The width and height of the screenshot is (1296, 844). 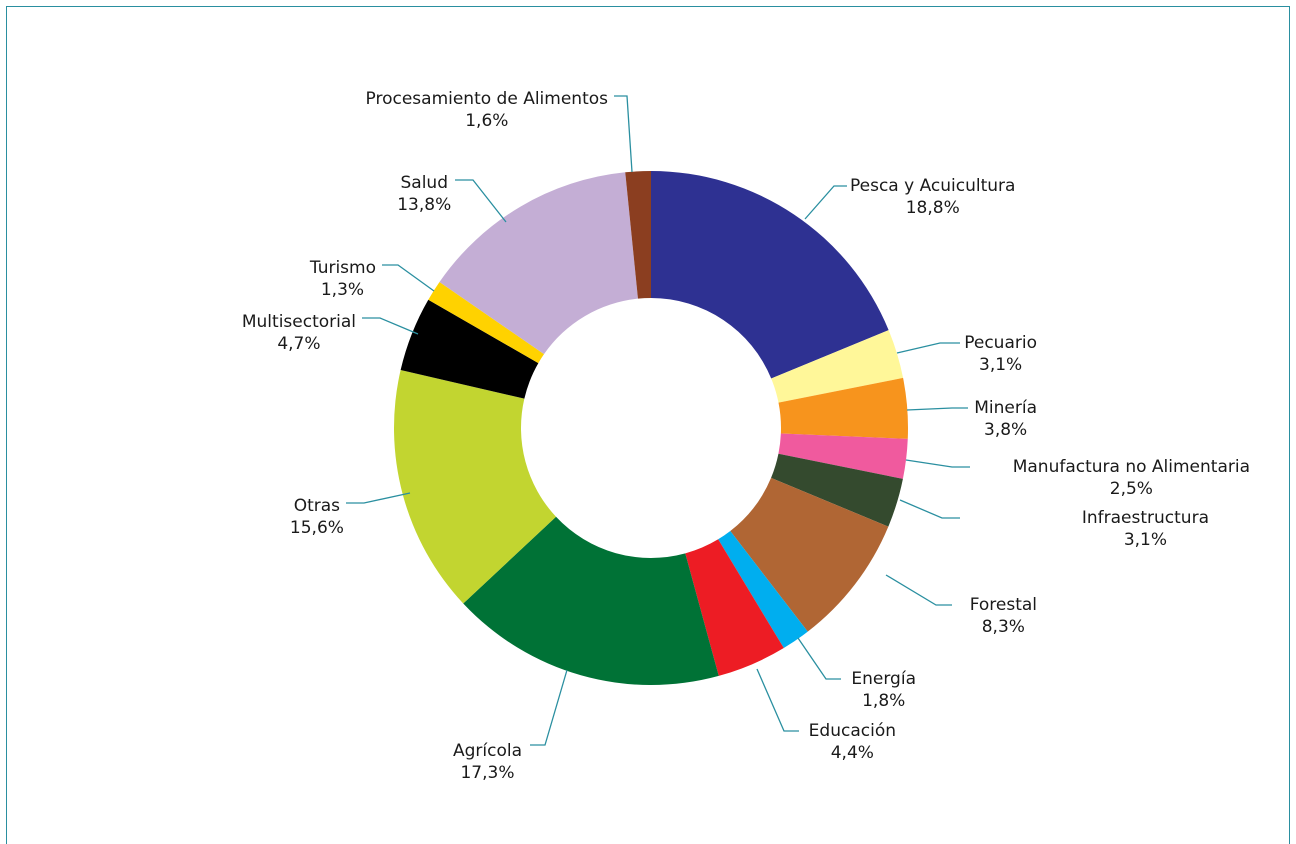 What do you see at coordinates (425, 183) in the screenshot?
I see `label-salud: Salud` at bounding box center [425, 183].